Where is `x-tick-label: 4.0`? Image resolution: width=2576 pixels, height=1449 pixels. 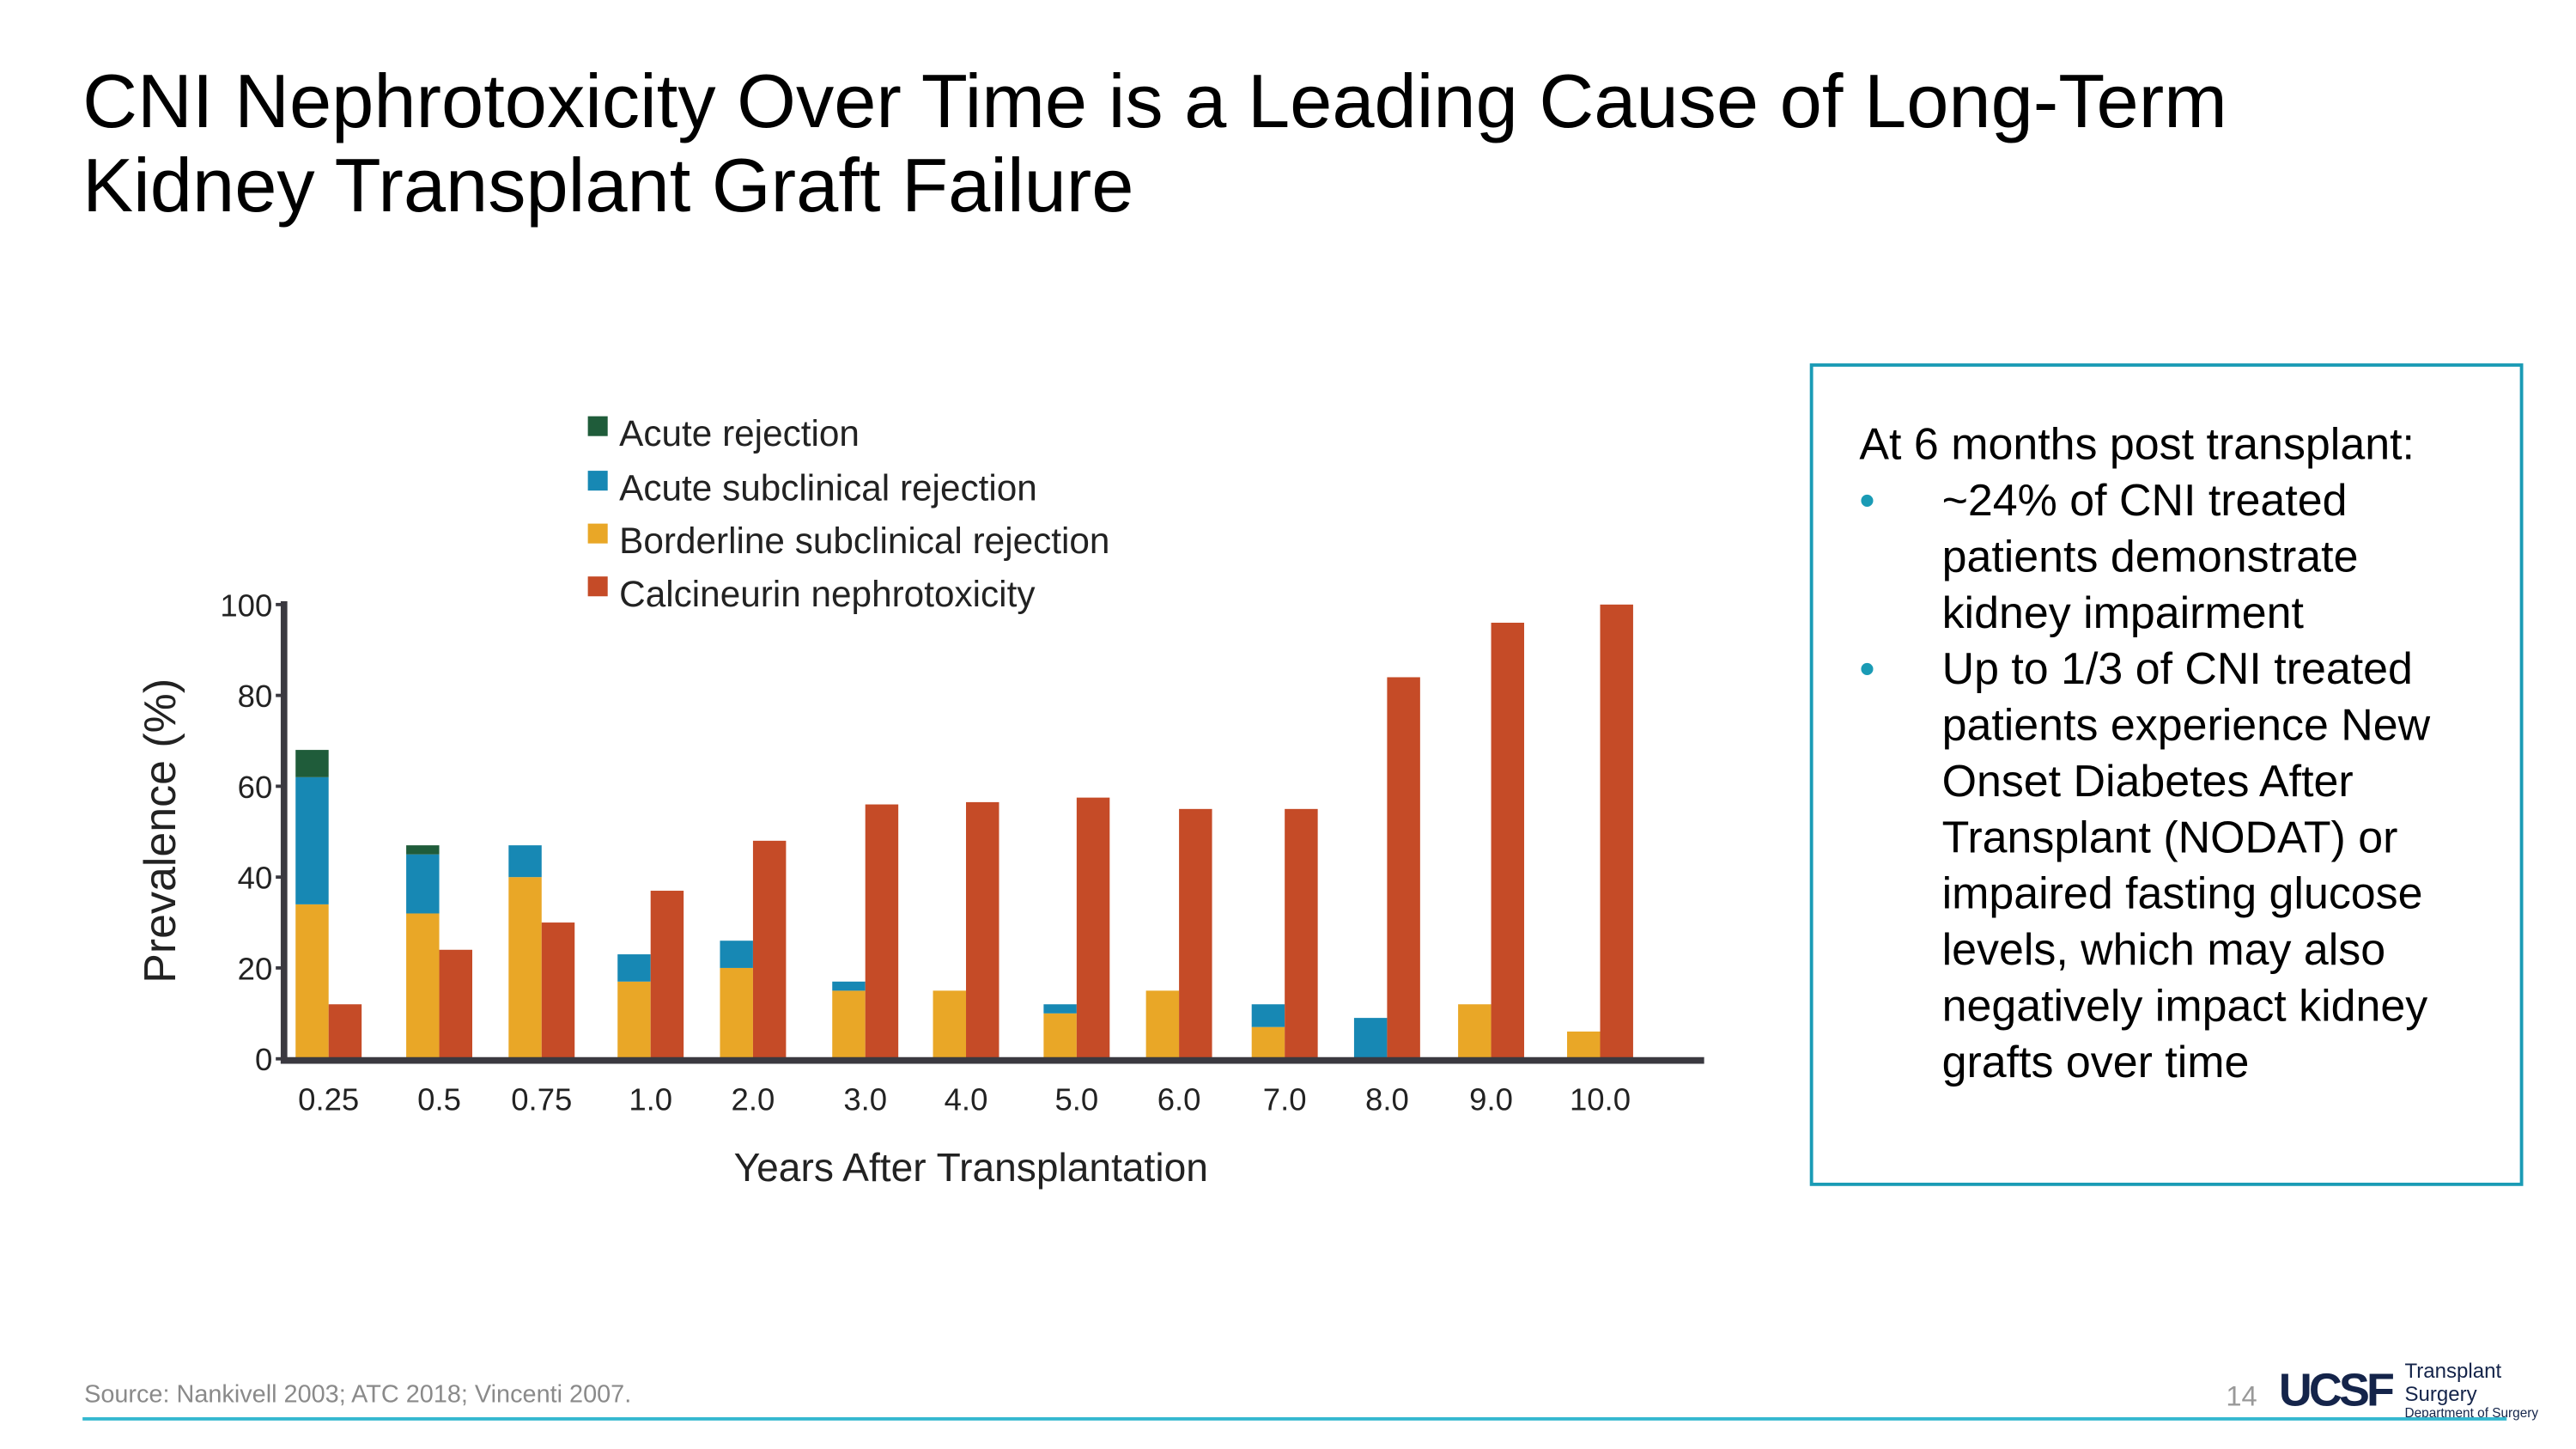 x-tick-label: 4.0 is located at coordinates (966, 1099).